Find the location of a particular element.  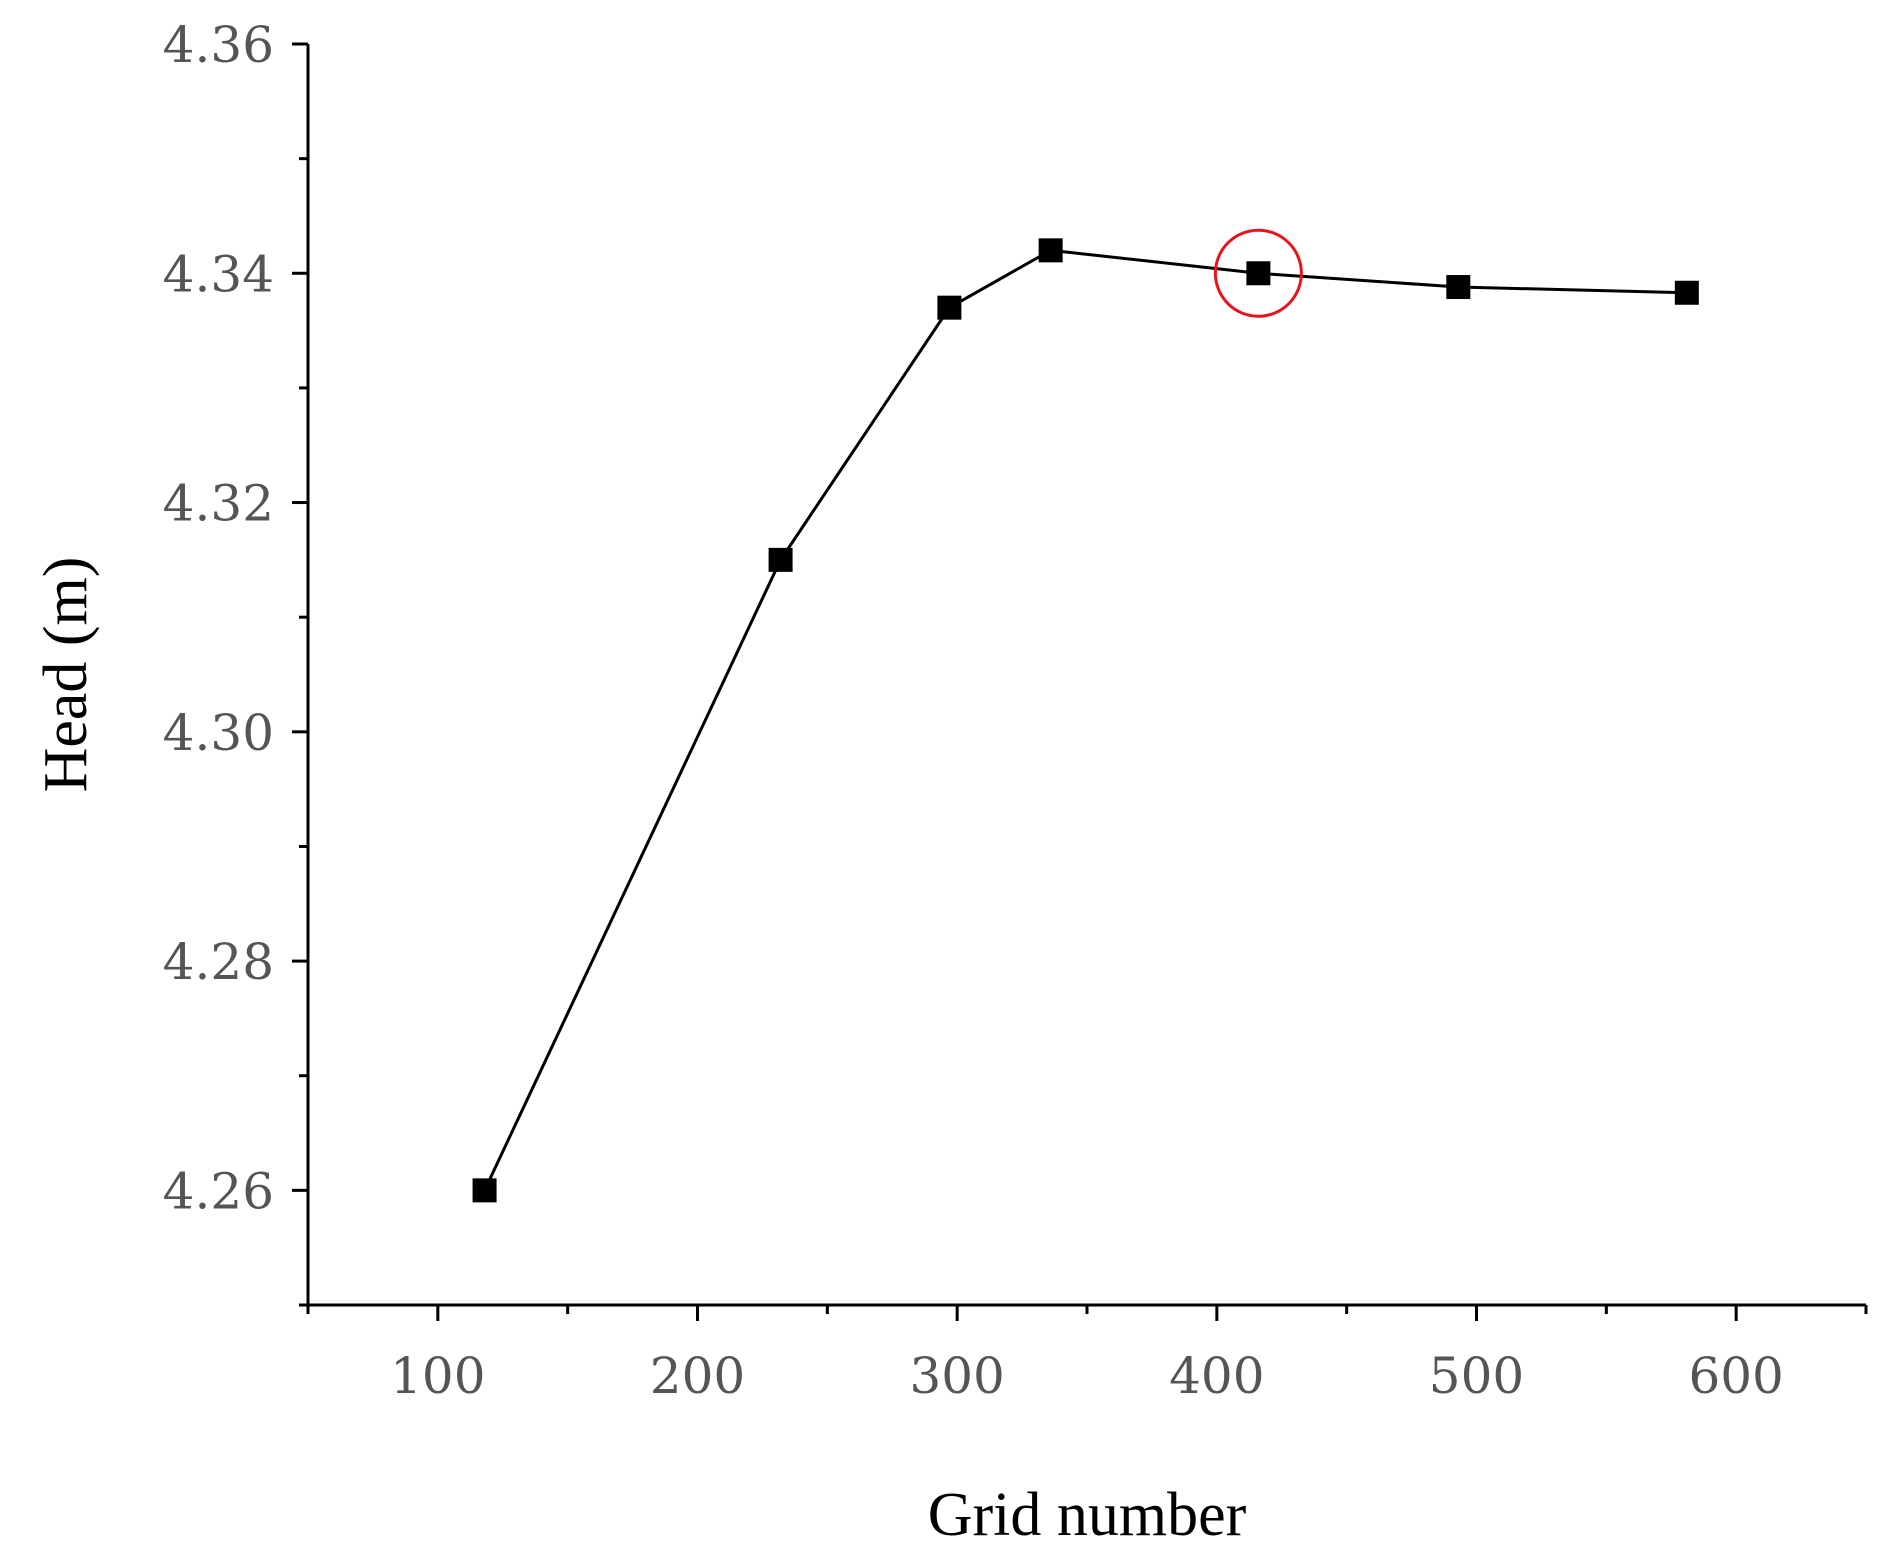

x-axis-ticks: 100 200 300 400 500 600 is located at coordinates (1087, 1355).